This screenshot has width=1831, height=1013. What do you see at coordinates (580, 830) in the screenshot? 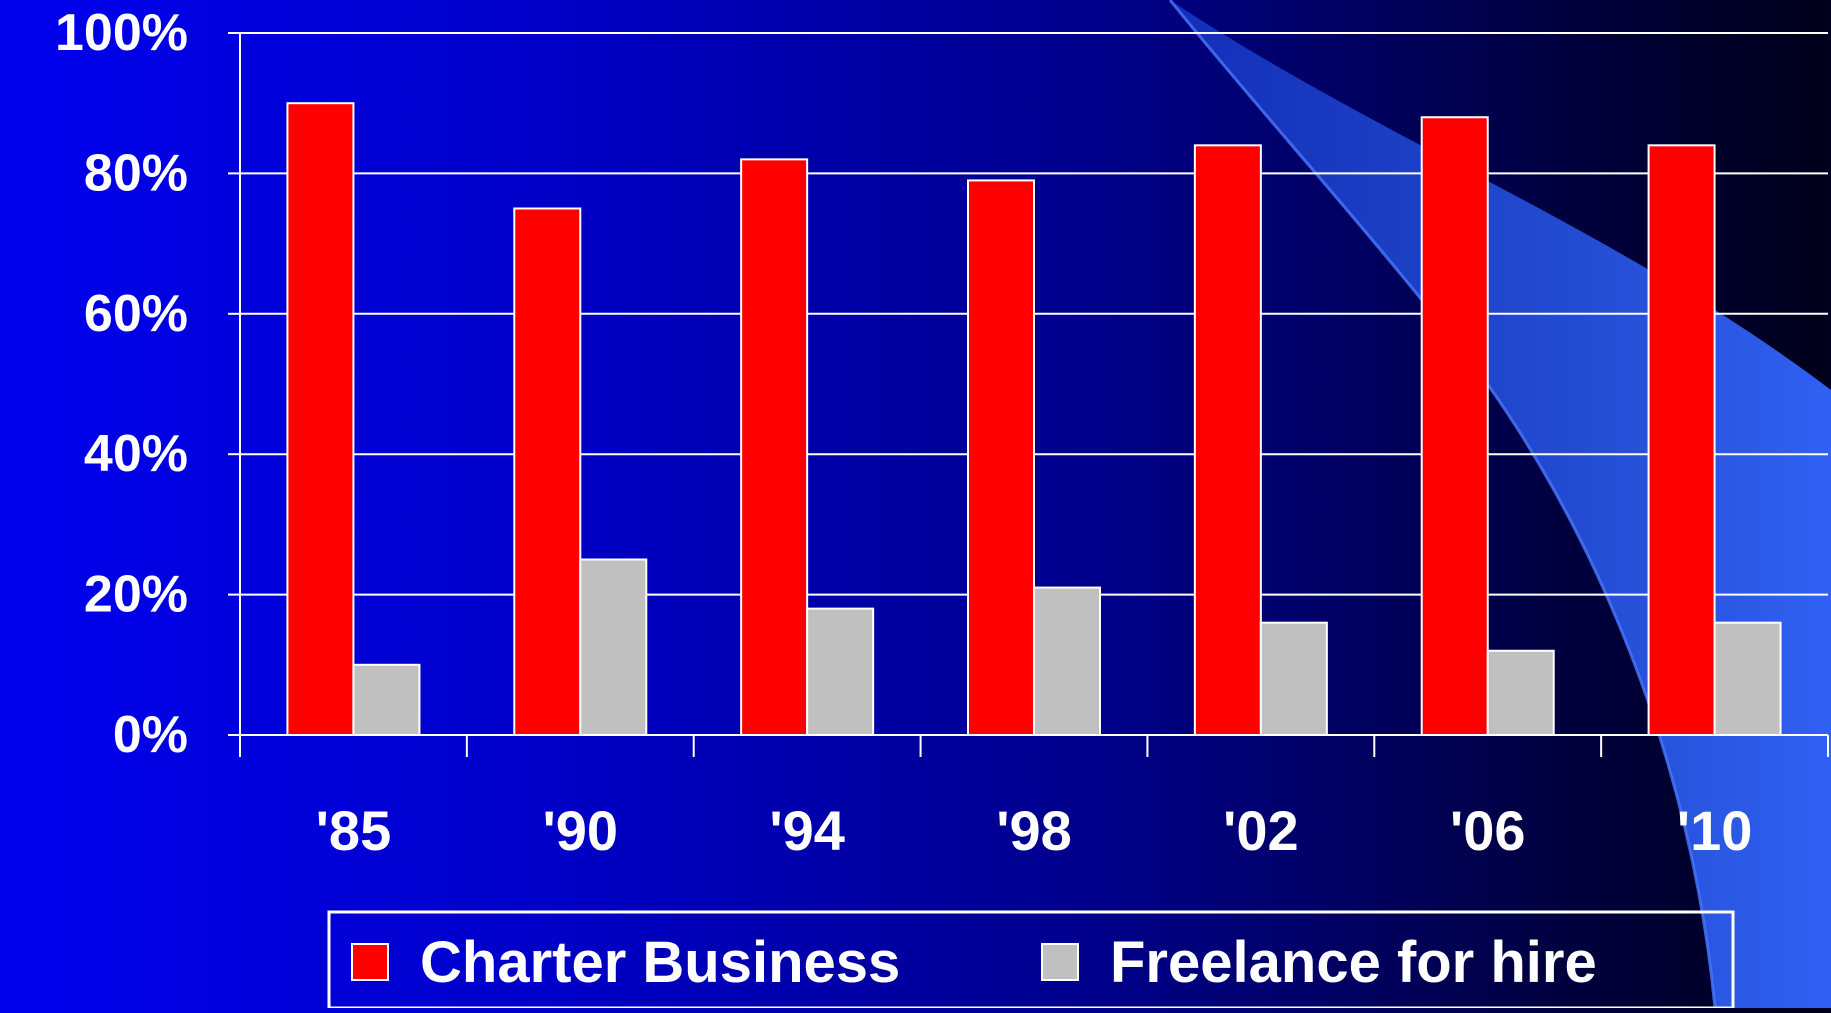
I see `x-tick-label: '90` at bounding box center [580, 830].